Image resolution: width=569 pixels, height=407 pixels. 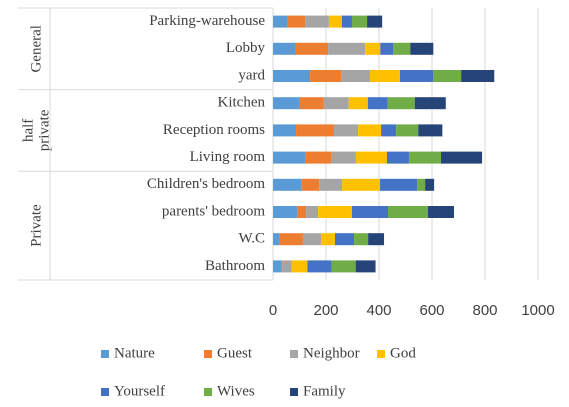 I want to click on x-tick-label: 0, so click(x=273, y=310).